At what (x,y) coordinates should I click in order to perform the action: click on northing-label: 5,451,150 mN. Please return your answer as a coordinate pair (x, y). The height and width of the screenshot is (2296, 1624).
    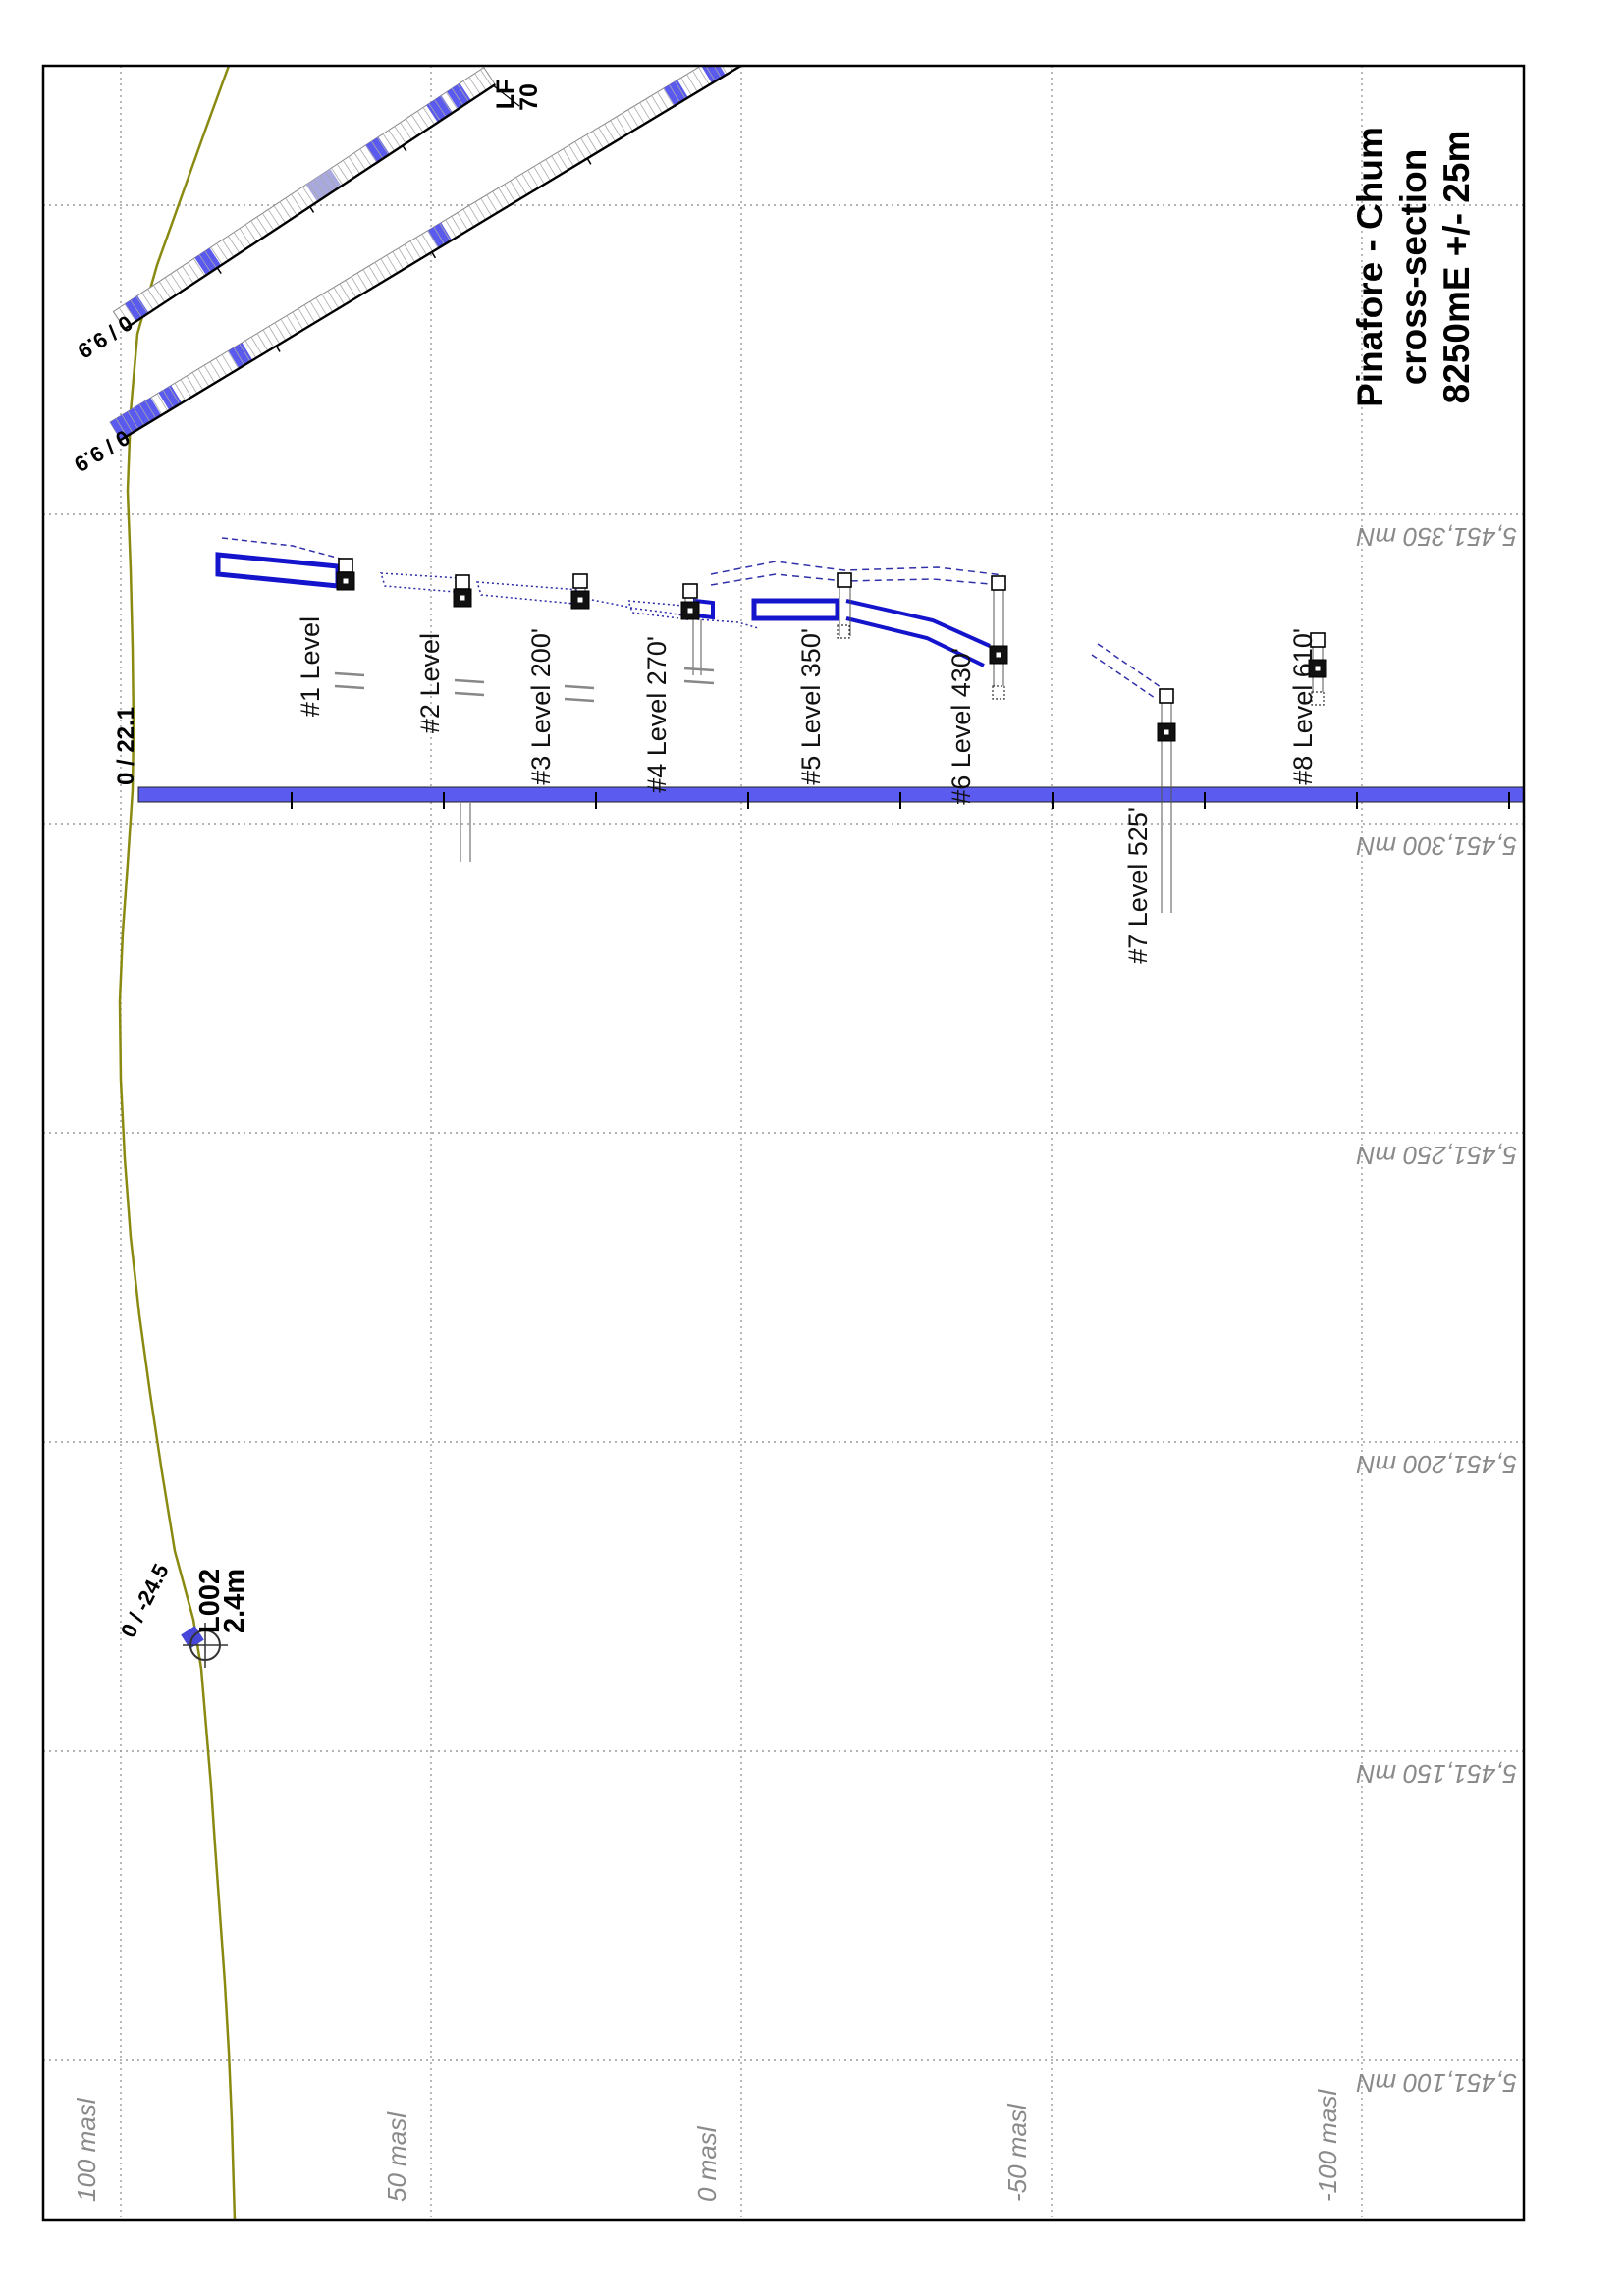
    Looking at the image, I should click on (1436, 1774).